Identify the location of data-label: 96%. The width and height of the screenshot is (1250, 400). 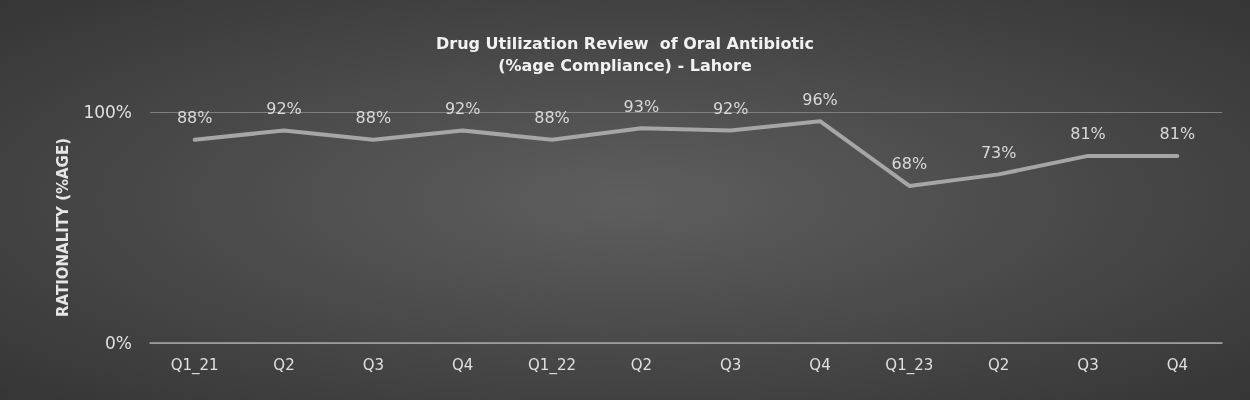
(820, 99).